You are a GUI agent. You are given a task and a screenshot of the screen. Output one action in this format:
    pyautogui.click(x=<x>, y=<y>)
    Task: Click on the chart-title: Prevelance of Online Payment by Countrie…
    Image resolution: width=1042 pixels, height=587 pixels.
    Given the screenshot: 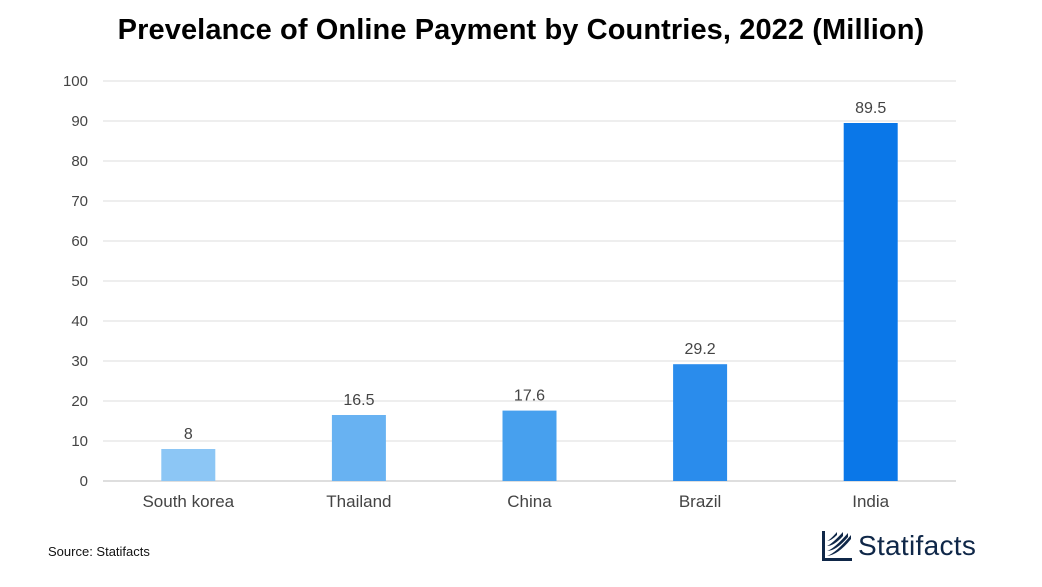 What is the action you would take?
    pyautogui.click(x=521, y=30)
    